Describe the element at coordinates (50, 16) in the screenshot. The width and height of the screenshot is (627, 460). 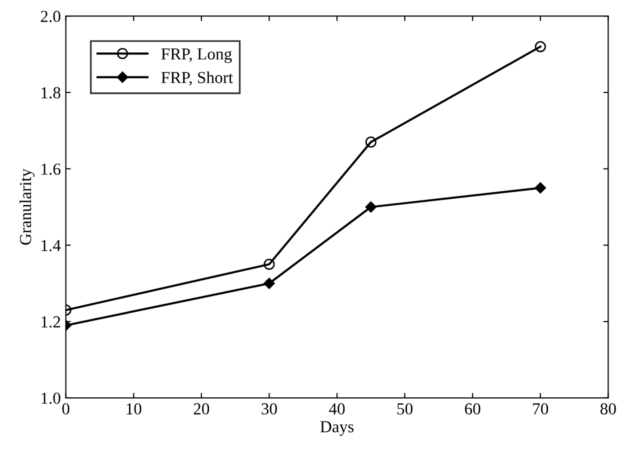
I see `y-tick-label: 2.0` at that location.